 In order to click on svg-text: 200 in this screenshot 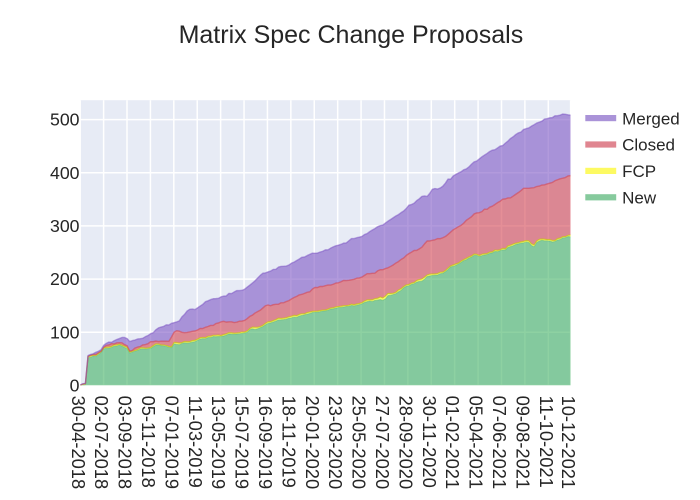, I will do `click(65, 279)`.